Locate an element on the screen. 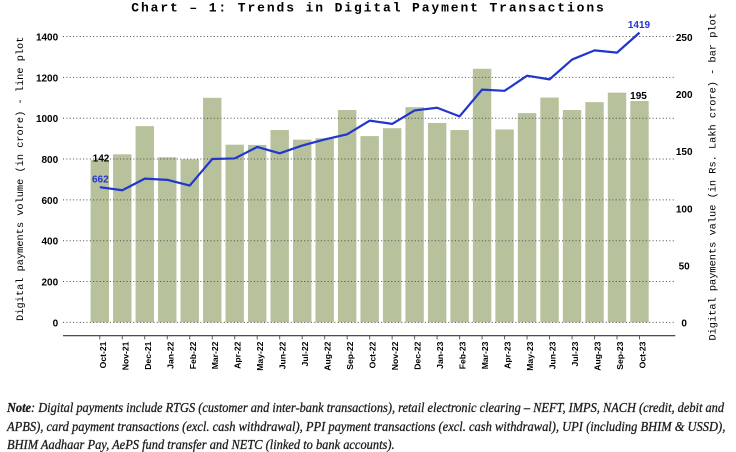 This screenshot has width=736, height=452. svg-text: Apr-23 is located at coordinates (508, 354).